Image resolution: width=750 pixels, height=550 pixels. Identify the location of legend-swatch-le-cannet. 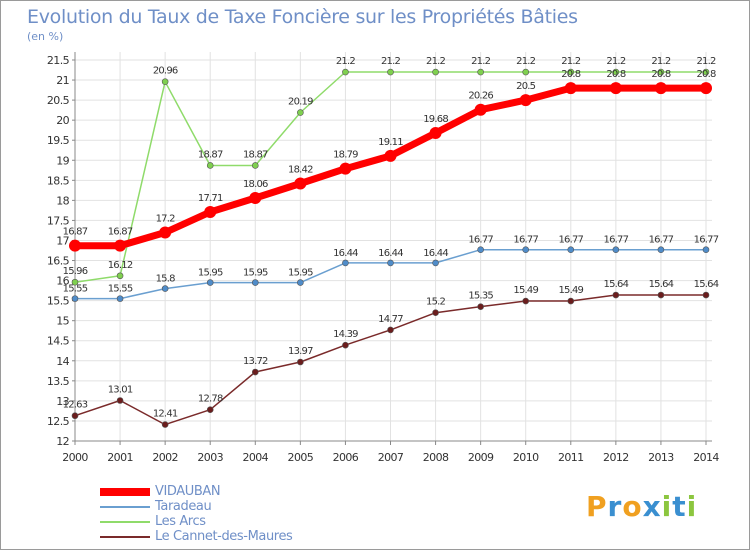
(125, 537).